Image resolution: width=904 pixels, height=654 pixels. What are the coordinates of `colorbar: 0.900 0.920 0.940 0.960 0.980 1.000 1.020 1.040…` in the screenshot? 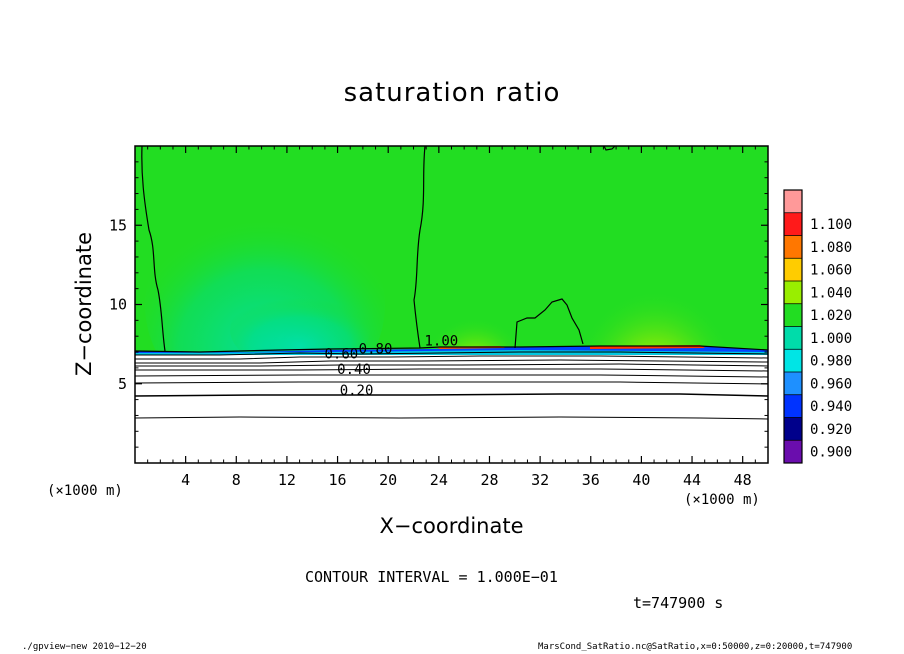 It's located at (817, 326).